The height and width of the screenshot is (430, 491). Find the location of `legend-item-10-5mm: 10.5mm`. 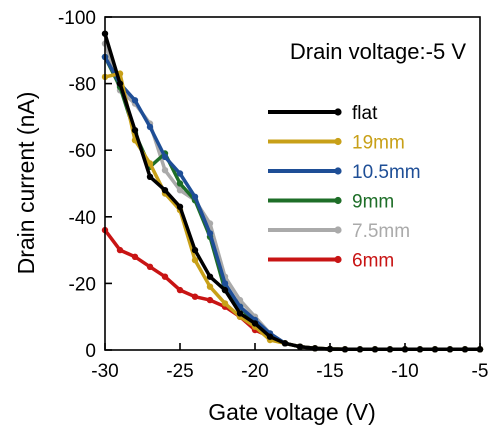

legend-item-10-5mm: 10.5mm is located at coordinates (344, 172).